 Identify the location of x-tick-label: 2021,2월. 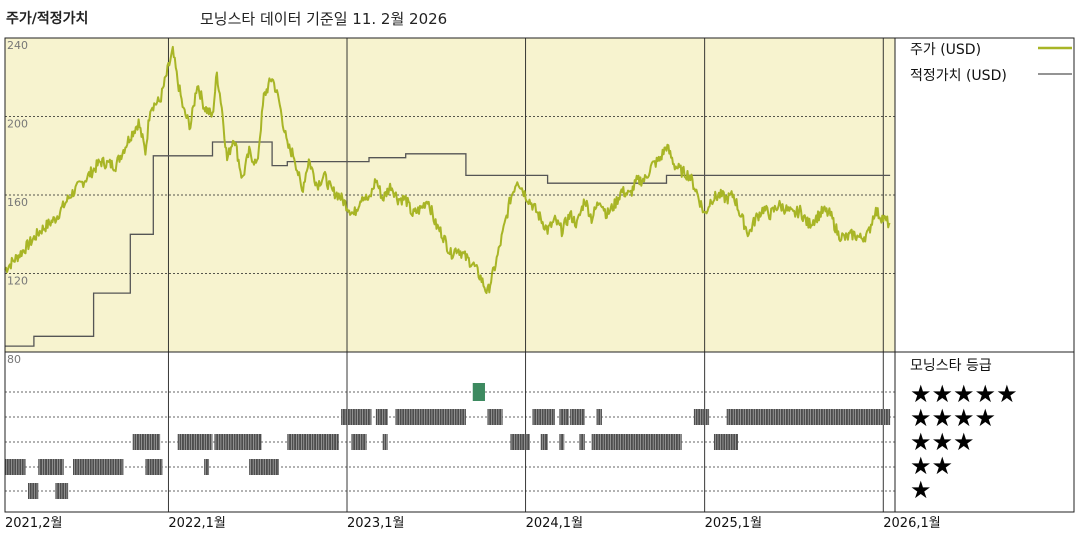
(33, 523).